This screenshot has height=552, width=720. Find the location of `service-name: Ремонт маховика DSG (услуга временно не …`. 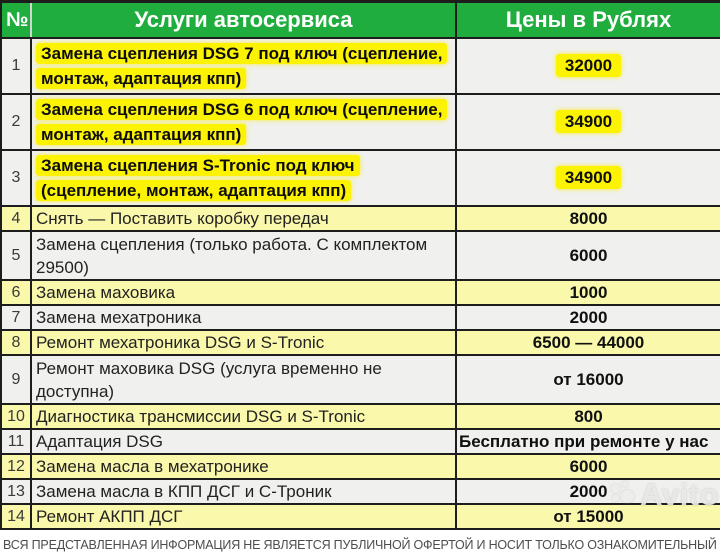

service-name: Ремонт маховика DSG (услуга временно не … is located at coordinates (243, 379).